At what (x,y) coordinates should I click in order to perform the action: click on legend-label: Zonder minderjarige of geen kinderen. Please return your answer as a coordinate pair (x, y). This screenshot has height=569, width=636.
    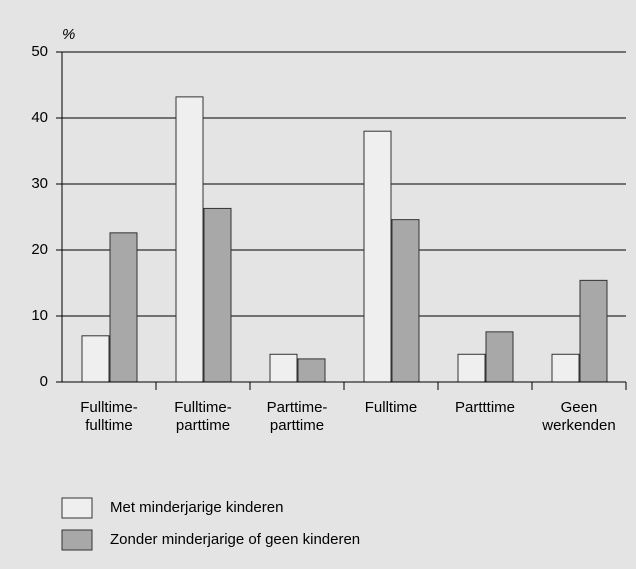
    Looking at the image, I should click on (235, 539).